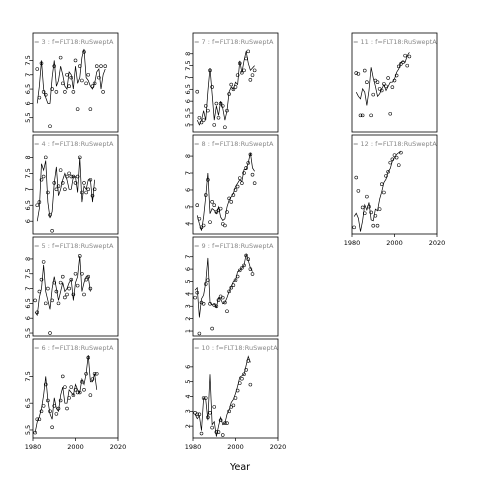 Image resolution: width=480 pixels, height=480 pixels. I want to click on panel-strip-label: = 10 : f=FLT18:RuSweptA, so click(236, 348).